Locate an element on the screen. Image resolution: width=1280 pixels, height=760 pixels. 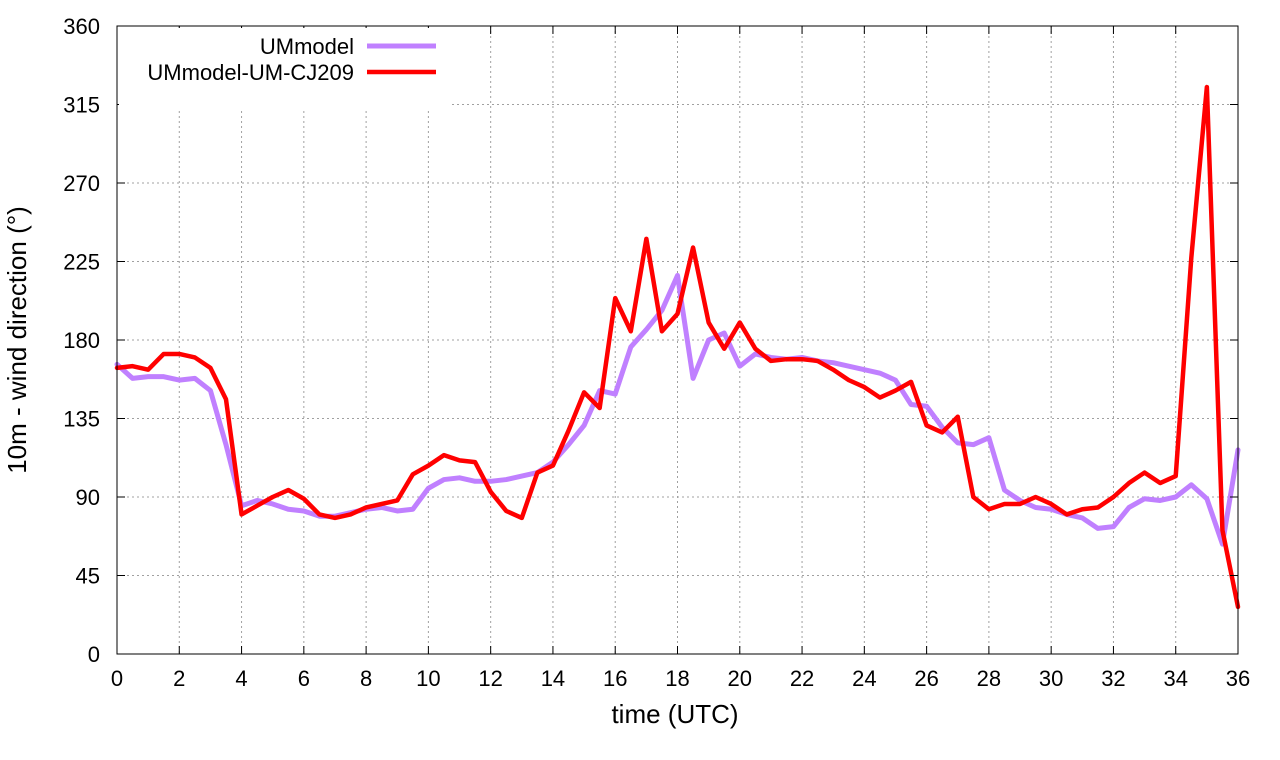
x-tick-label: 6 is located at coordinates (304, 678).